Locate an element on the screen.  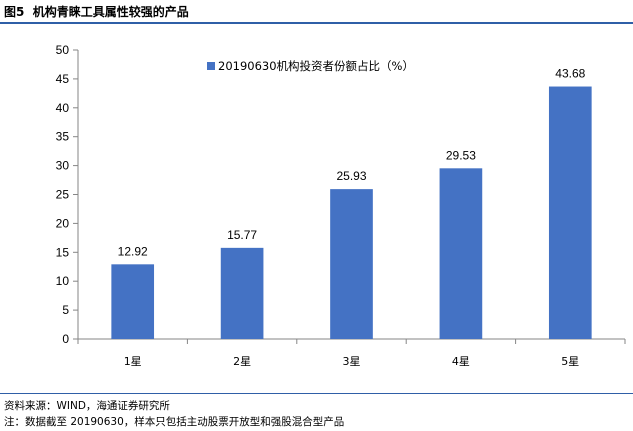
y-axis: 0 5 10 15 20 25 30 35 40 45 50 is located at coordinates (67, 194).